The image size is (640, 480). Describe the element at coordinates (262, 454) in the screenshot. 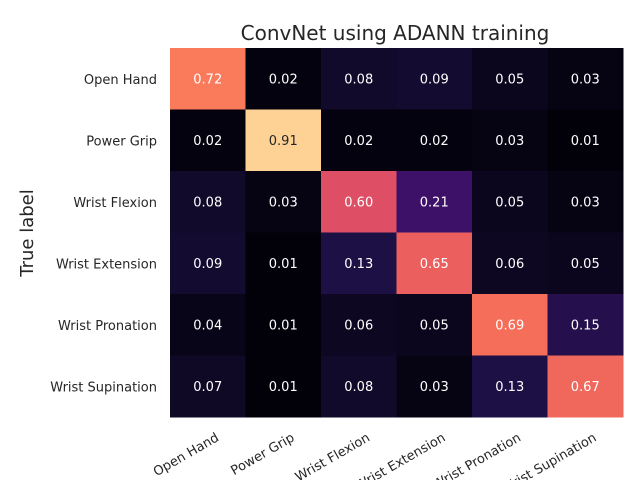

I see `x-tick-label: Power Grip` at that location.